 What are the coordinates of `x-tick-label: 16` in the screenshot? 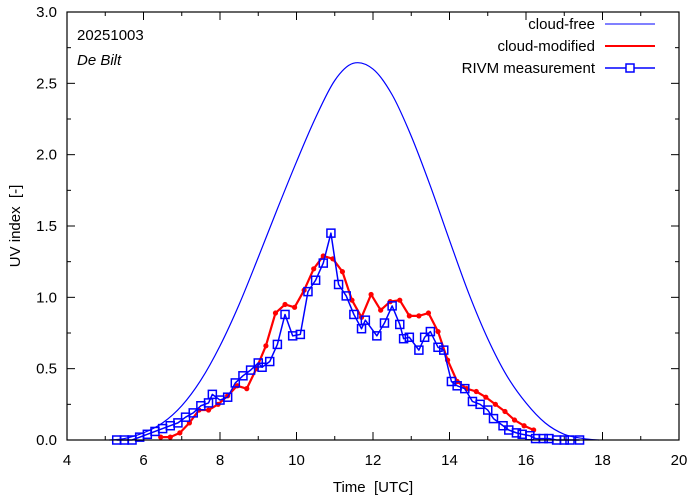 It's located at (526, 460).